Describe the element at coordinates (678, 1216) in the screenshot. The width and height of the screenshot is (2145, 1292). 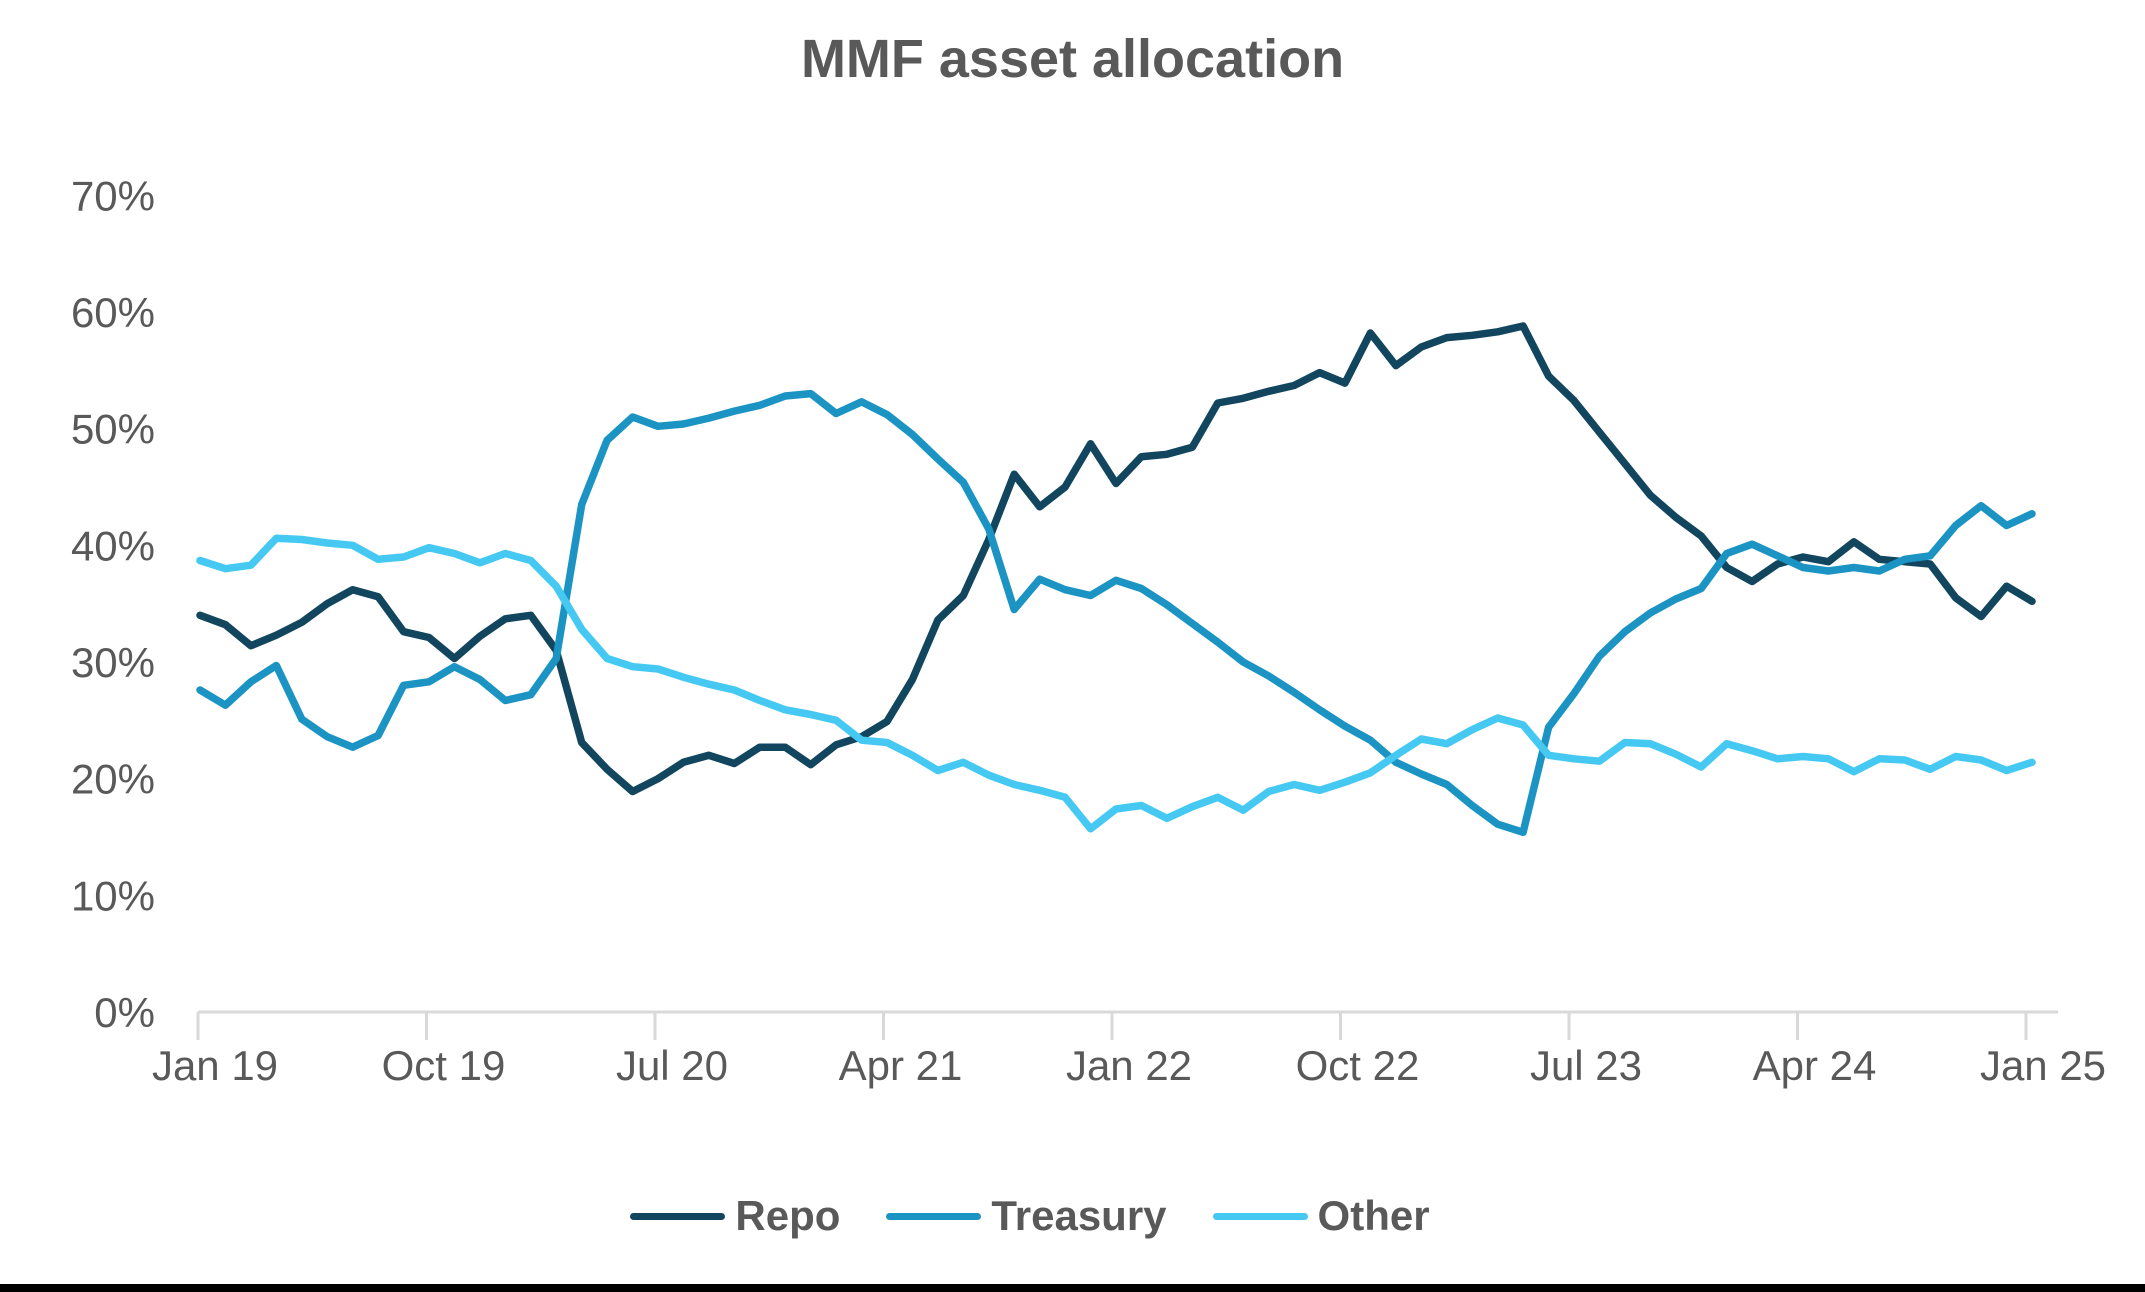
I see `repo-line-swatch-icon` at that location.